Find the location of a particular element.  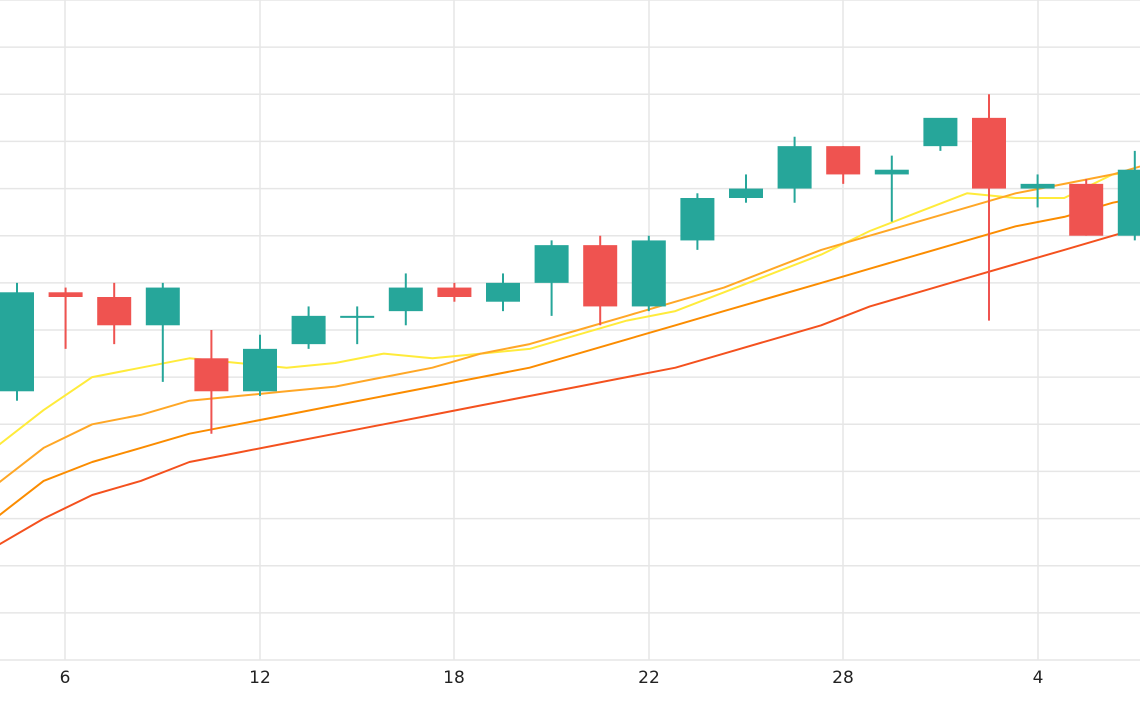

x-tick-label: 12 is located at coordinates (260, 678).